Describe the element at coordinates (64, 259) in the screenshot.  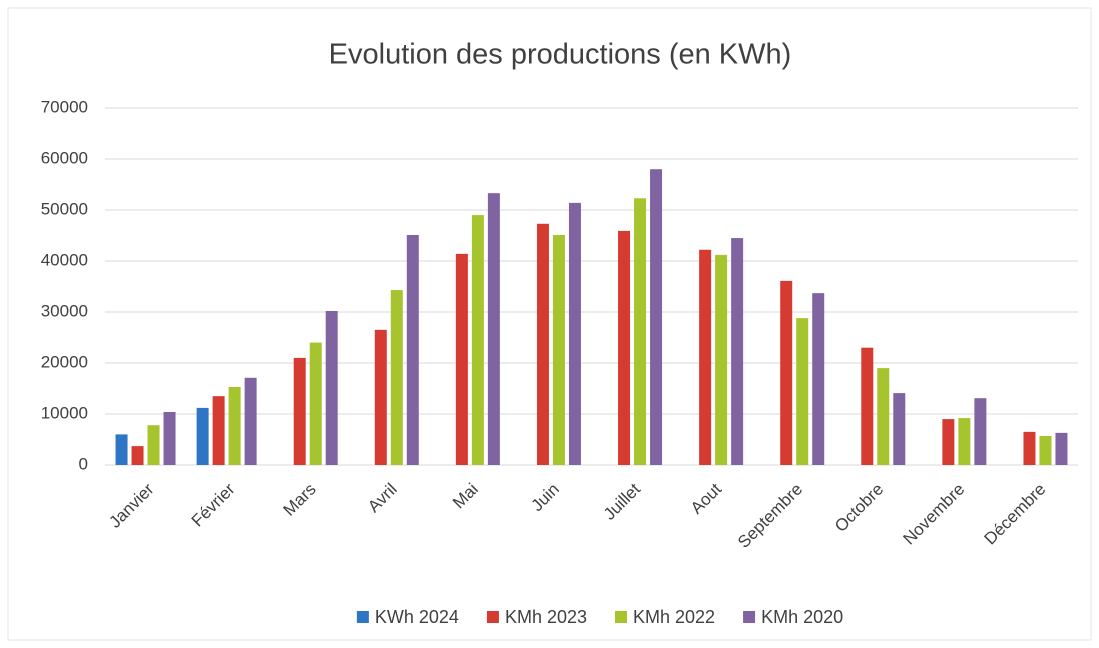
I see `y-tick-label: 40000` at that location.